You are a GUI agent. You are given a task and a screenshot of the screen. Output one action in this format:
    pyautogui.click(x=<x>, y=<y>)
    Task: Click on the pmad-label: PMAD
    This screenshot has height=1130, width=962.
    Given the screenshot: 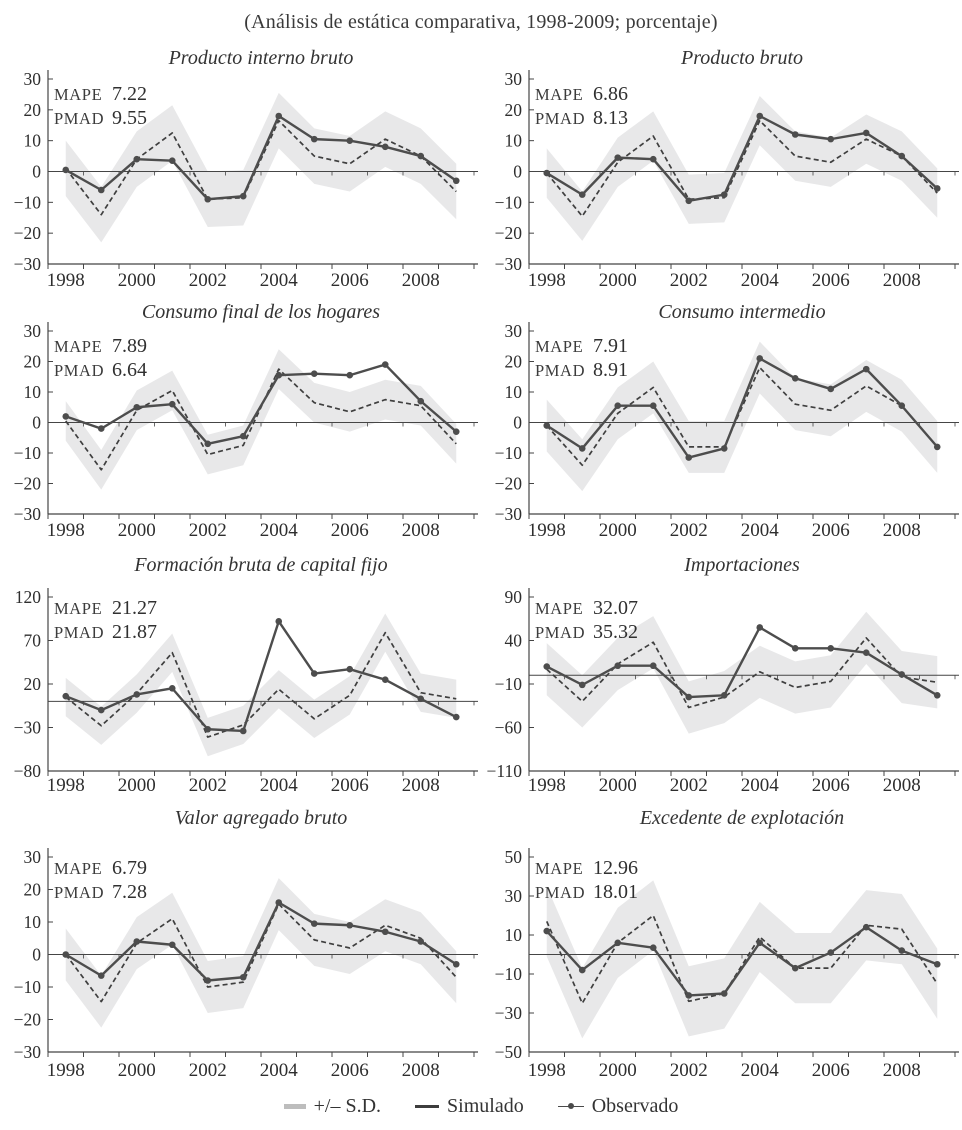 What is the action you would take?
    pyautogui.click(x=560, y=370)
    